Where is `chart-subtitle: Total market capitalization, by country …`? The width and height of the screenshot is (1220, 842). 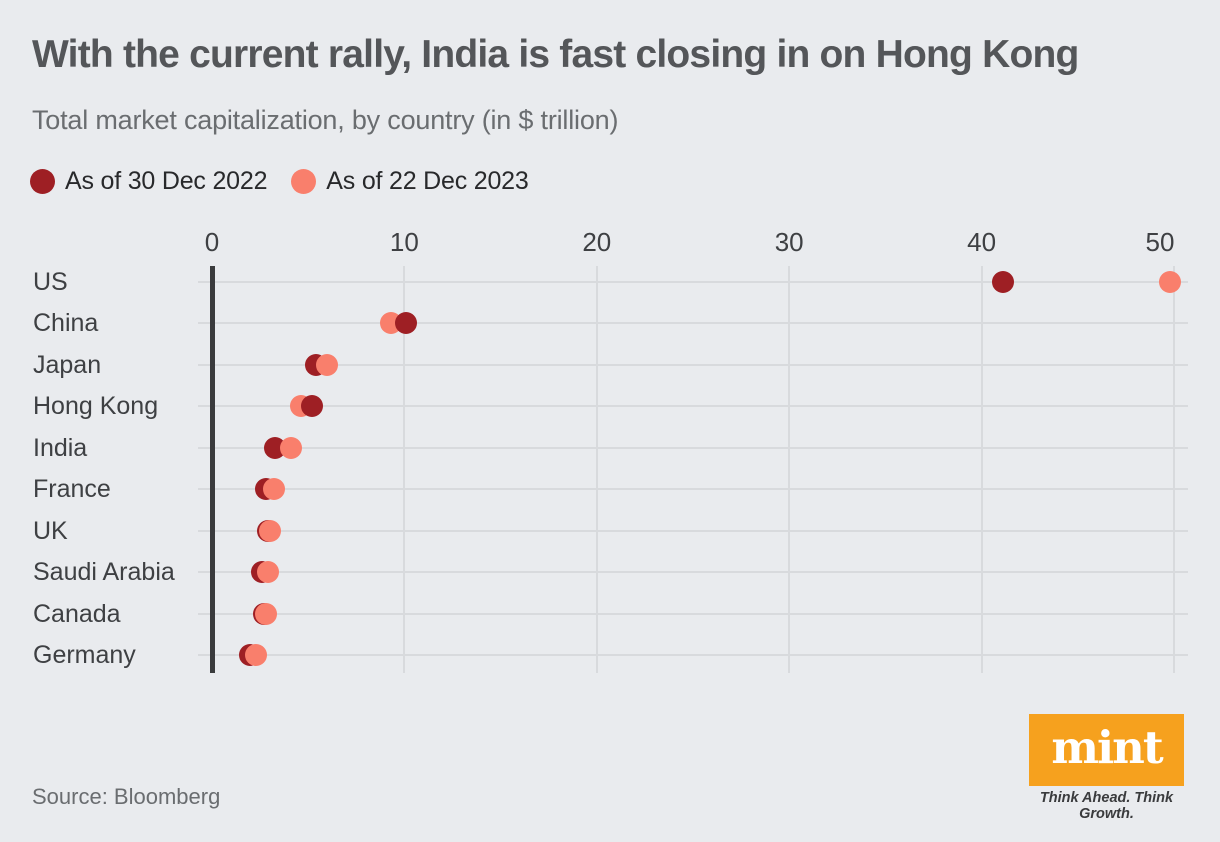
chart-subtitle: Total market capitalization, by country … is located at coordinates (325, 120).